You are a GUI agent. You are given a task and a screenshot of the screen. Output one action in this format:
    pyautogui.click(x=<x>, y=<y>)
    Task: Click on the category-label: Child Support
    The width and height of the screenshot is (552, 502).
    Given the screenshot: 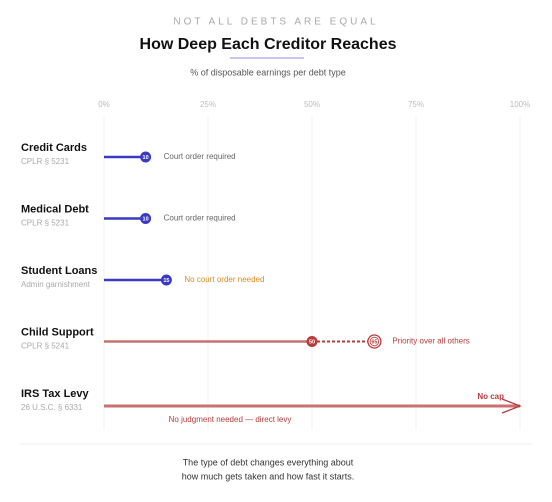 What is the action you would take?
    pyautogui.click(x=57, y=332)
    